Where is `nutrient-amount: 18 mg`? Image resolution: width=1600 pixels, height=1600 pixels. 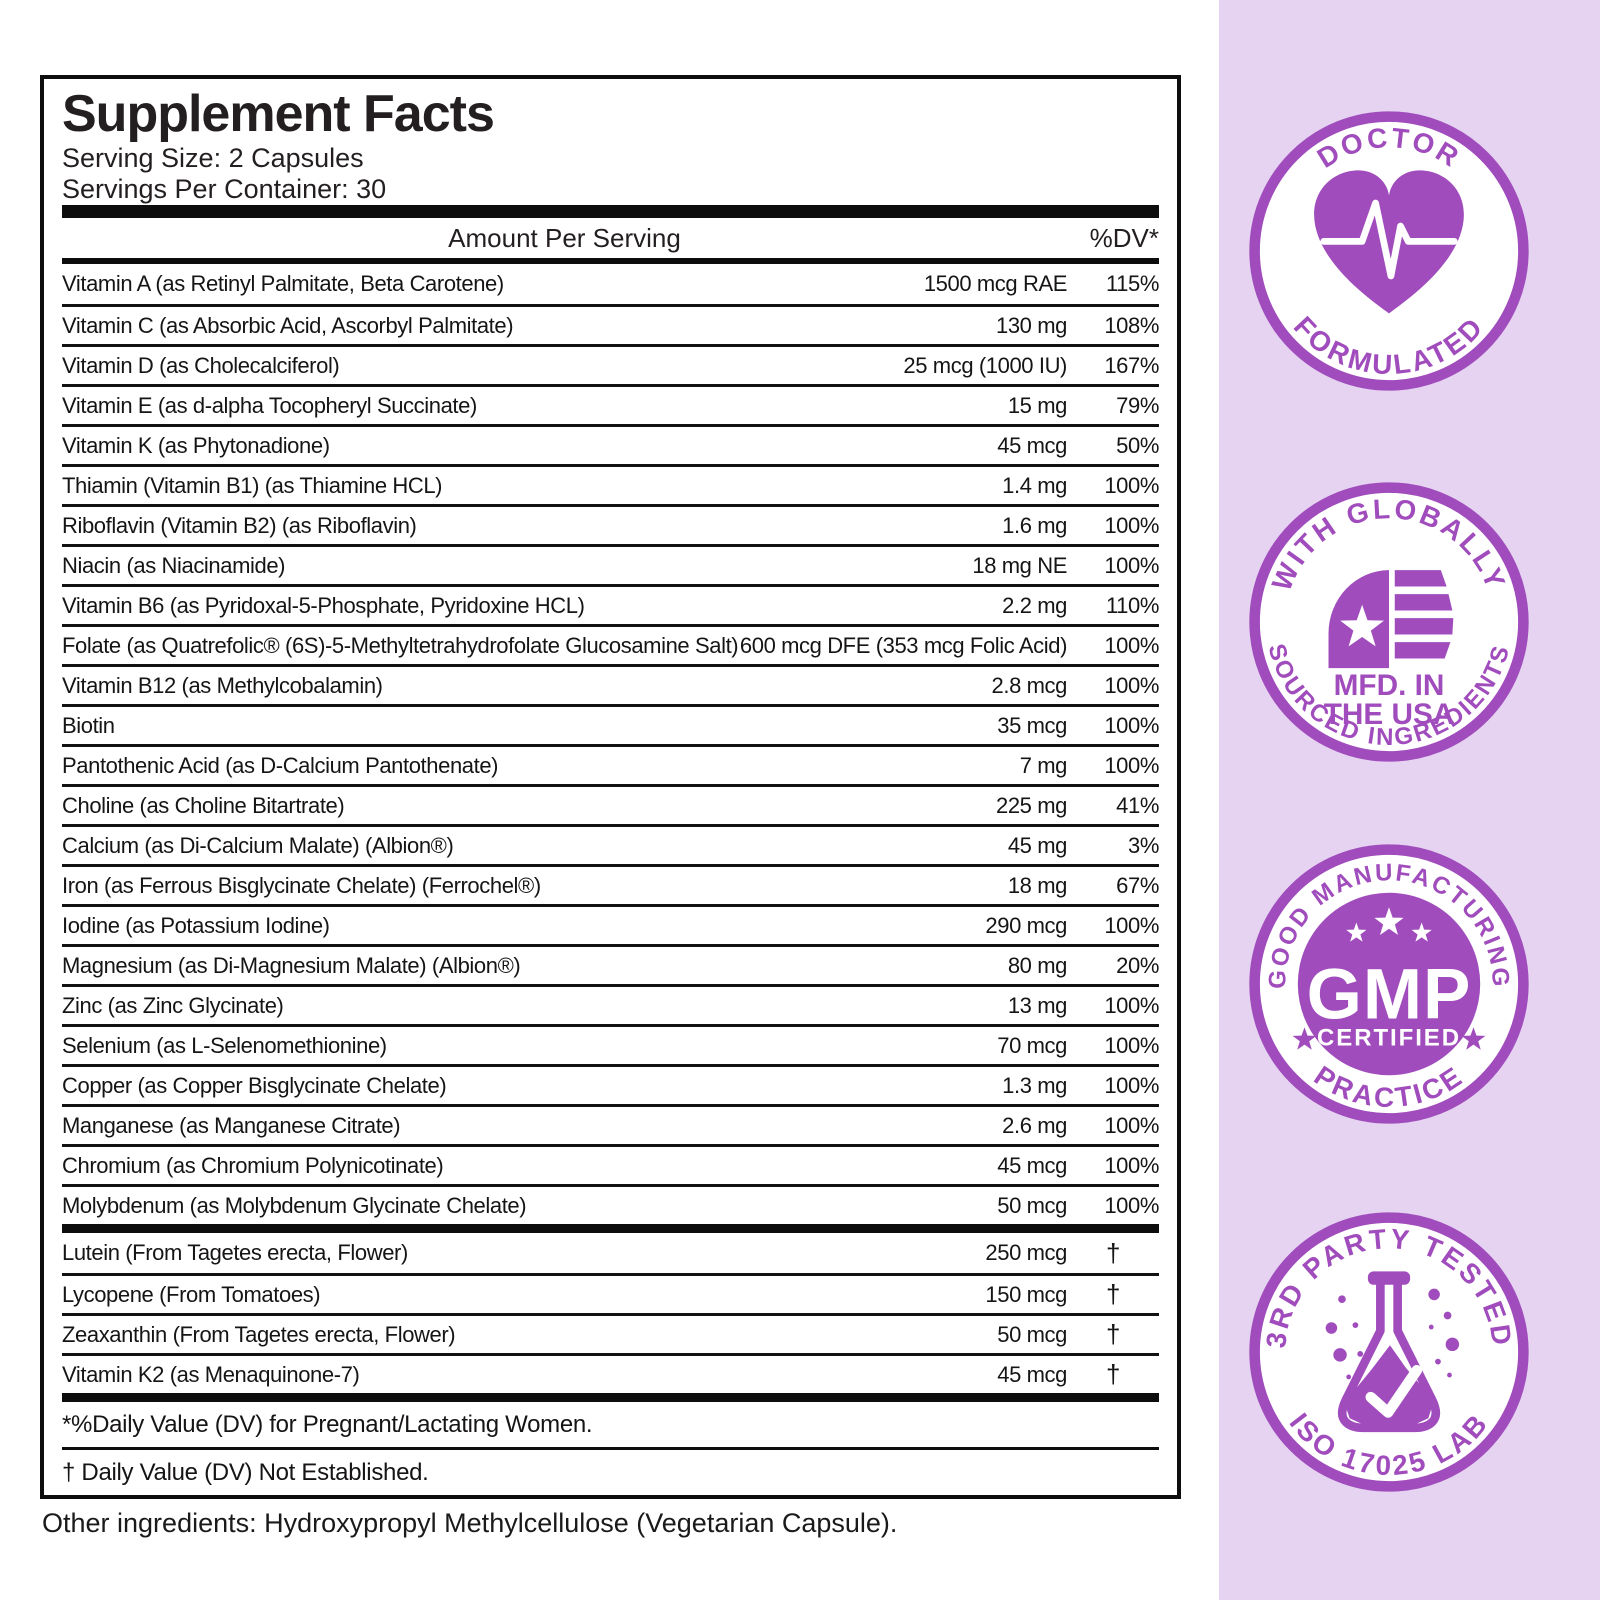 nutrient-amount: 18 mg is located at coordinates (1037, 885).